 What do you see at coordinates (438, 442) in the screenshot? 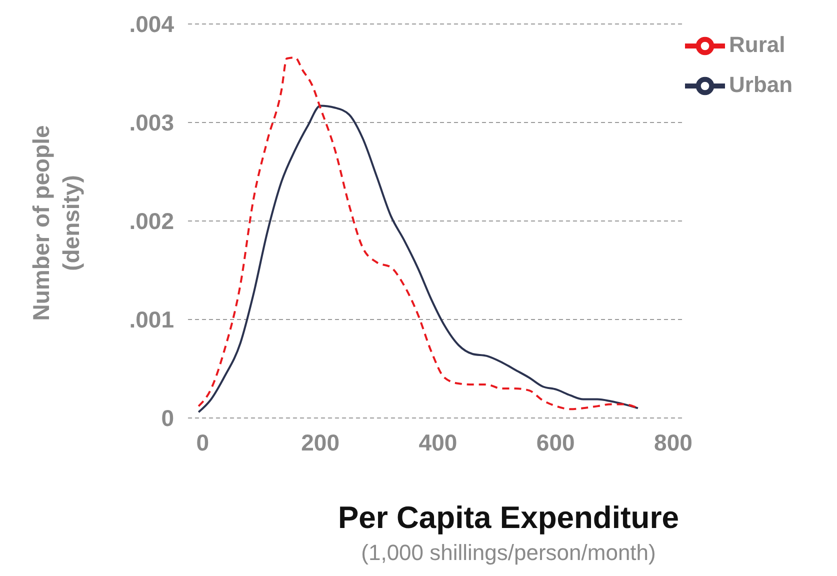
I see `x-tick-label: 400` at bounding box center [438, 442].